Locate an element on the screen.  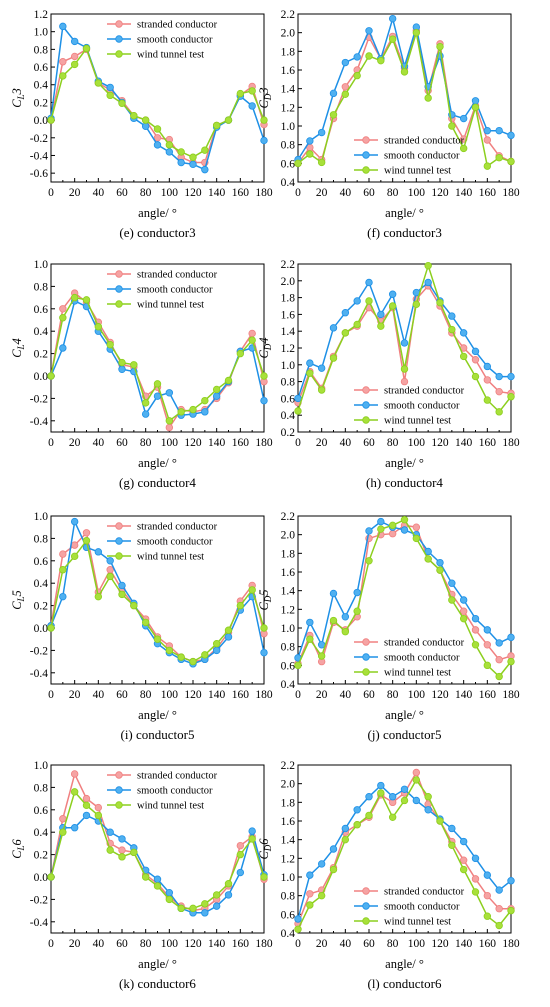
y-axis-title-sub: D is located at coordinates (268, 347).